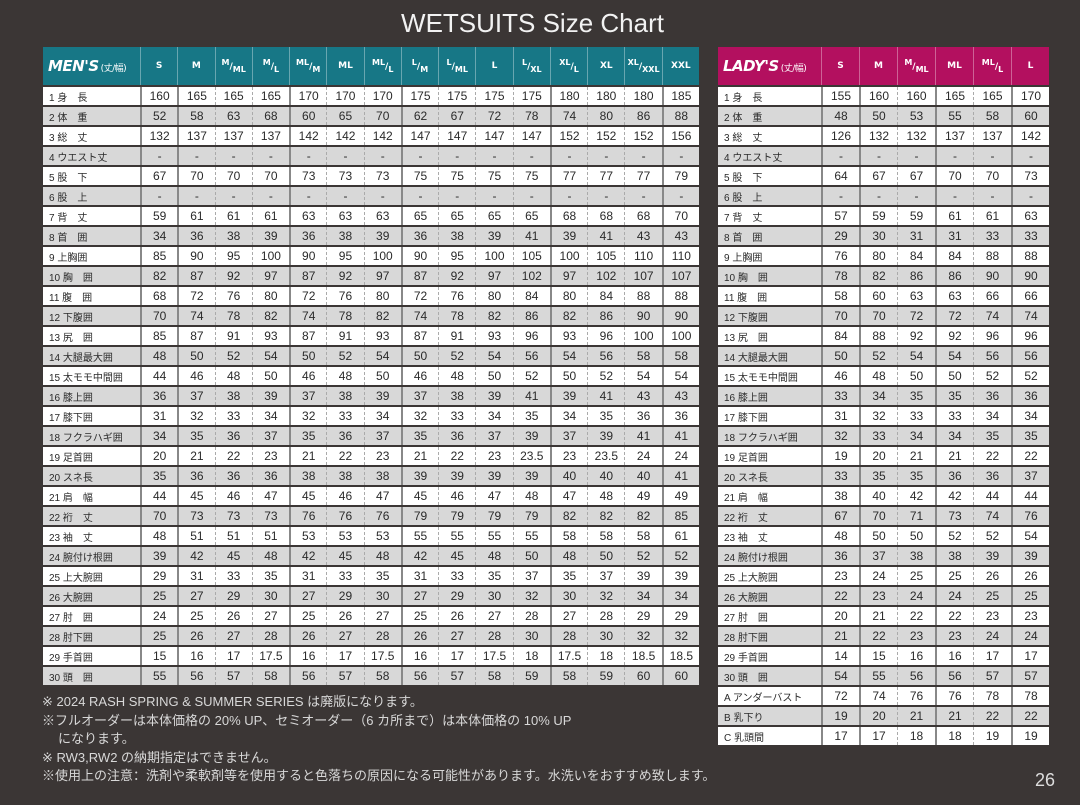 This screenshot has width=1080, height=805. I want to click on size-value: 70, so click(992, 176).